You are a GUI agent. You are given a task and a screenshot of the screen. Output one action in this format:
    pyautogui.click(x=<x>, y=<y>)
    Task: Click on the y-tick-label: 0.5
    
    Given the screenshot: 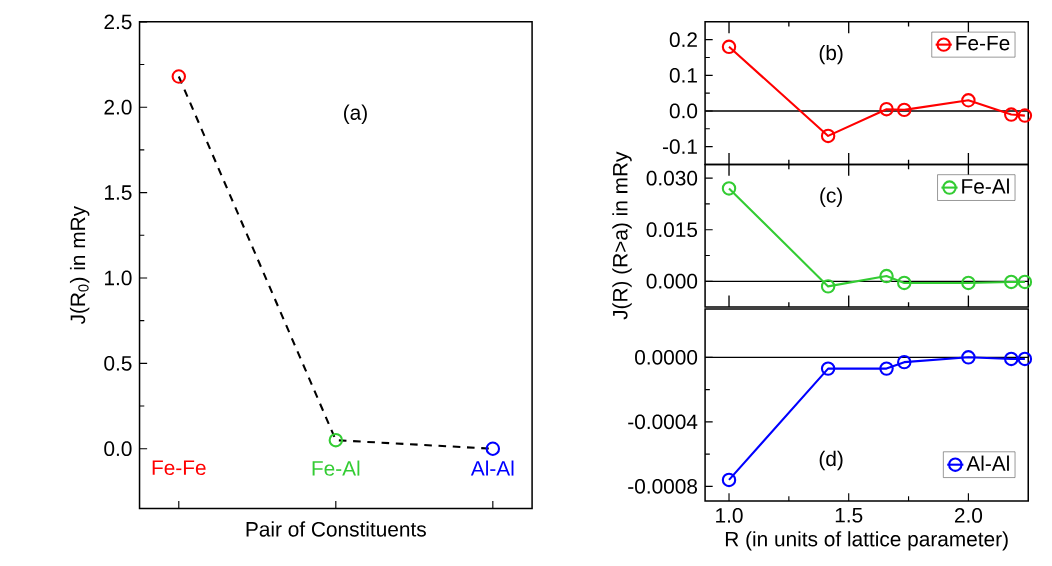 What is the action you would take?
    pyautogui.click(x=118, y=363)
    